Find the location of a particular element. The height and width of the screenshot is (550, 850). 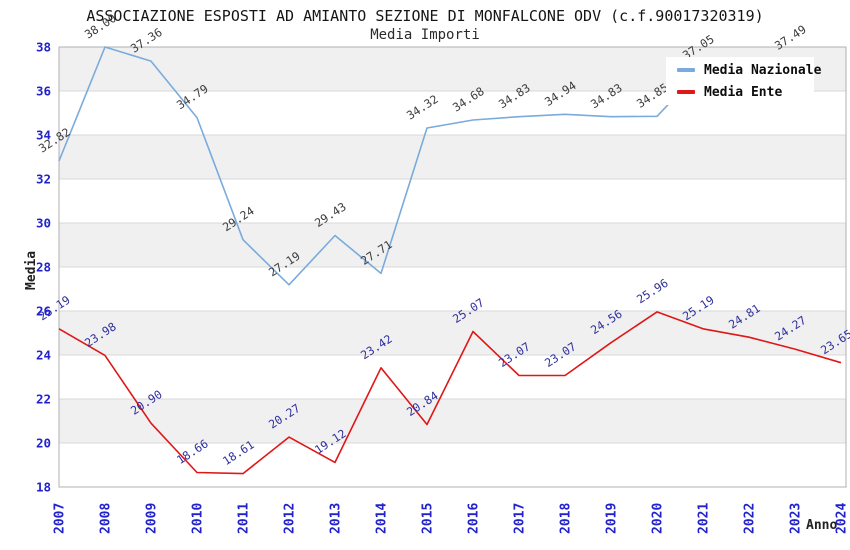

y-tick-label: 28 is located at coordinates (43, 267).